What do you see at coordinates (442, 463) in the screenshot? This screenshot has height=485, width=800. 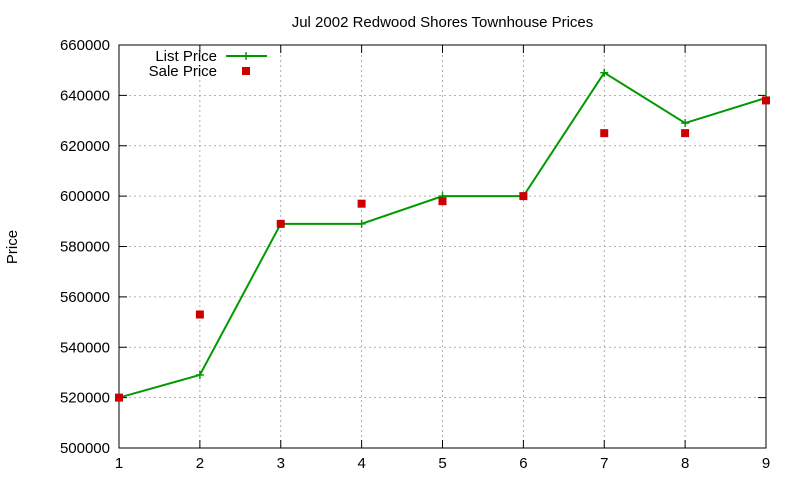 I see `x-tick-label: 5` at bounding box center [442, 463].